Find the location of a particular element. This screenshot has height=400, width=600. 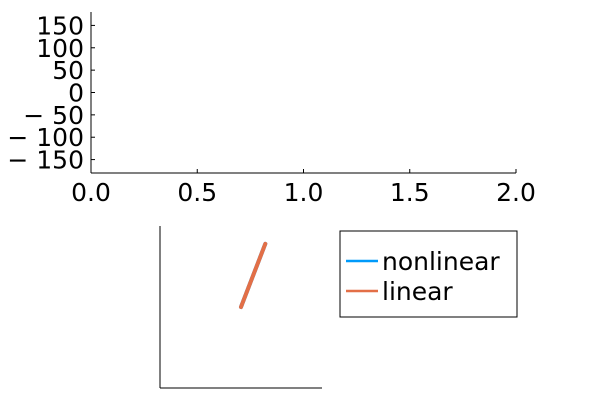

x-tick-label: 0.0 is located at coordinates (91, 192).